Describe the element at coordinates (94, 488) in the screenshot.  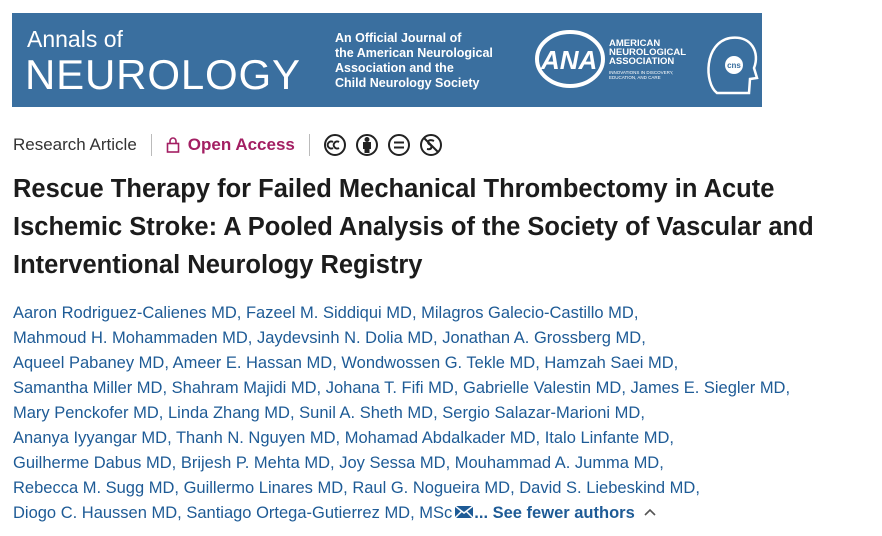
I see `author-name: Rebecca M. Sugg MD` at that location.